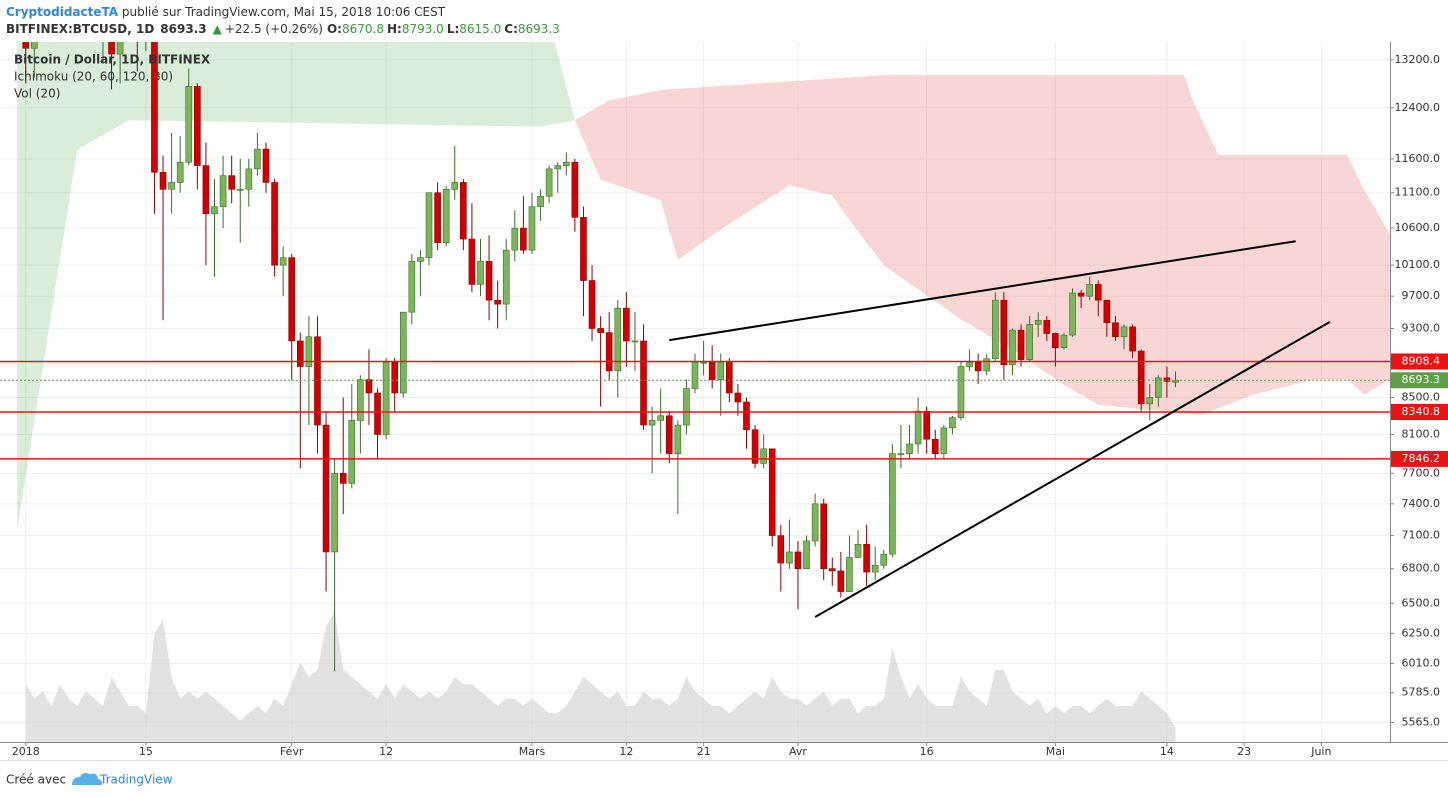  Describe the element at coordinates (87, 779) in the screenshot. I see `brand-logo` at that location.